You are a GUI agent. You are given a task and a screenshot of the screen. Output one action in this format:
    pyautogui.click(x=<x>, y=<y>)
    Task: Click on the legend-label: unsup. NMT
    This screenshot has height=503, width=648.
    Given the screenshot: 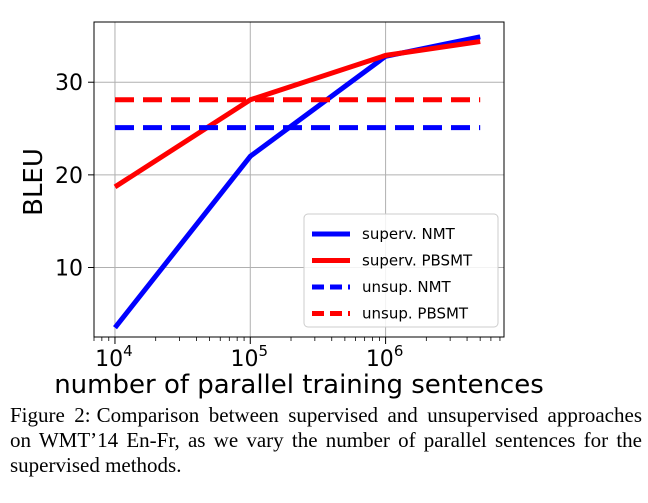 What is the action you would take?
    pyautogui.click(x=407, y=287)
    